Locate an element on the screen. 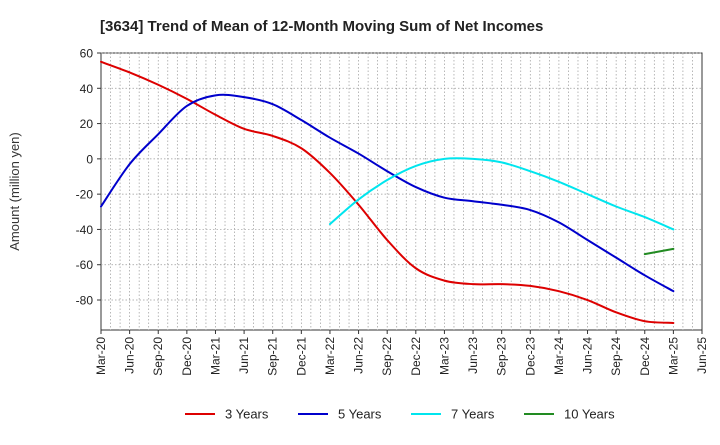  x-tick-label: Mar-25 is located at coordinates (673, 356).